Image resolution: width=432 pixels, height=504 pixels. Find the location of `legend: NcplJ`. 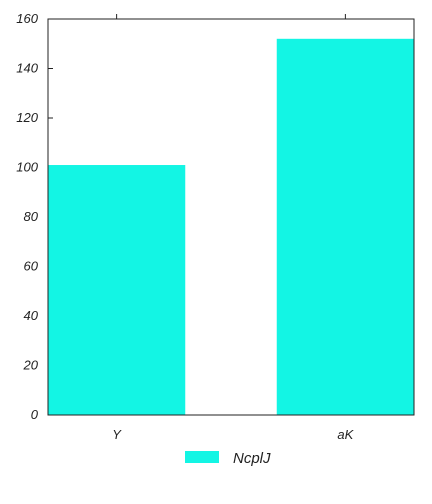

legend: NcplJ is located at coordinates (228, 458).